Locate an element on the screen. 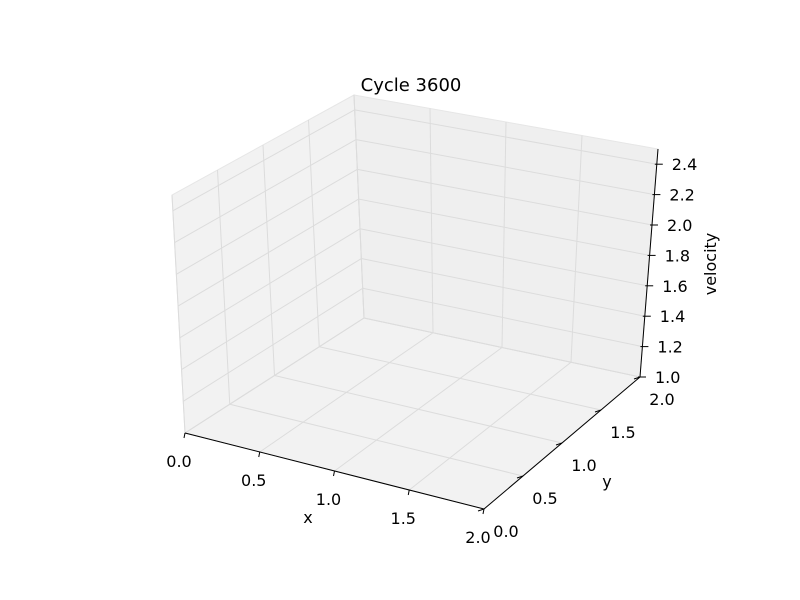 The width and height of the screenshot is (800, 600). x-axis-label: x is located at coordinates (307, 517).